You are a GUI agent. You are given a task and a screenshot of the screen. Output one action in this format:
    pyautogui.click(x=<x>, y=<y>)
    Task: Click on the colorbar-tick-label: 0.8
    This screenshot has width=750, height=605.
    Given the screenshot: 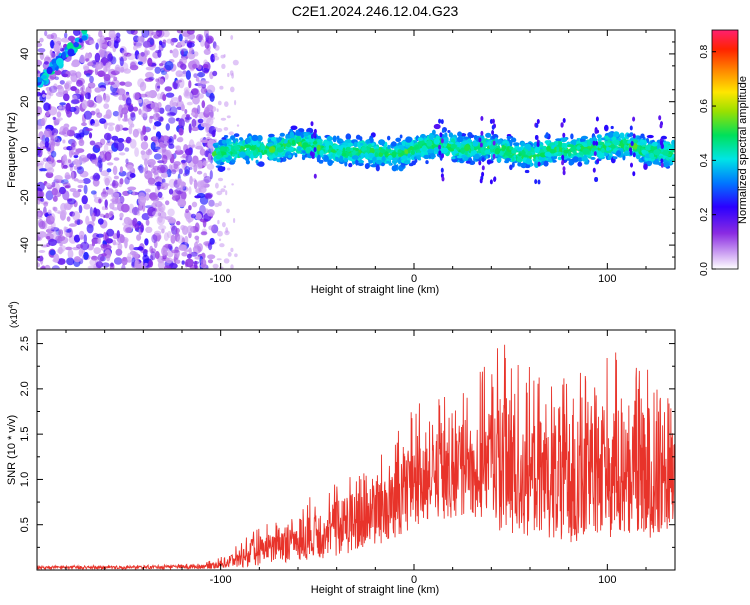 What is the action you would take?
    pyautogui.click(x=704, y=51)
    